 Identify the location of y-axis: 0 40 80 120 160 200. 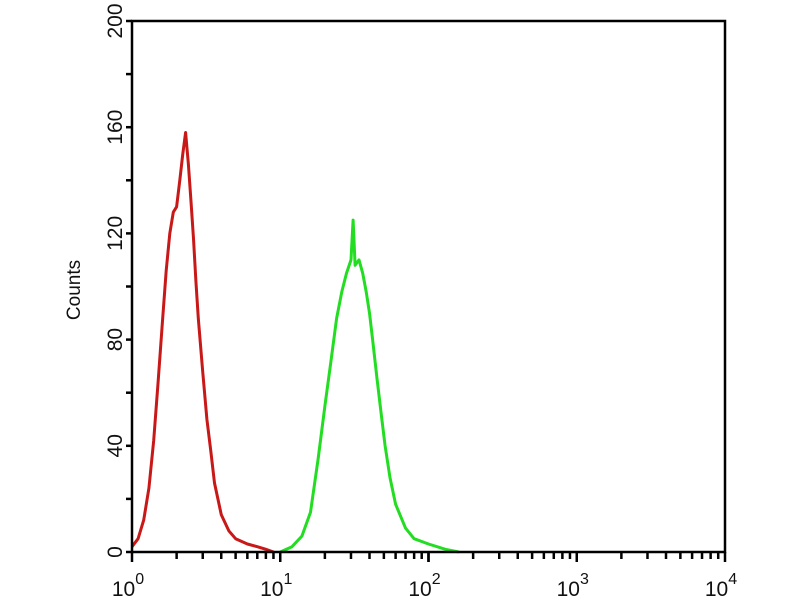
(118, 280).